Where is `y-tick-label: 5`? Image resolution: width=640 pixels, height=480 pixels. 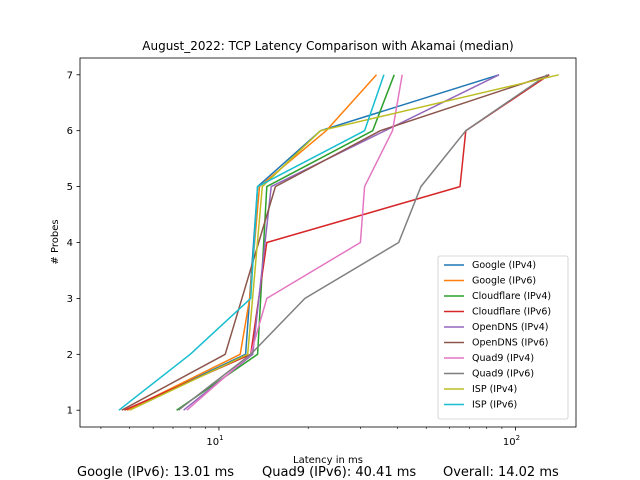 y-tick-label: 5 is located at coordinates (70, 187).